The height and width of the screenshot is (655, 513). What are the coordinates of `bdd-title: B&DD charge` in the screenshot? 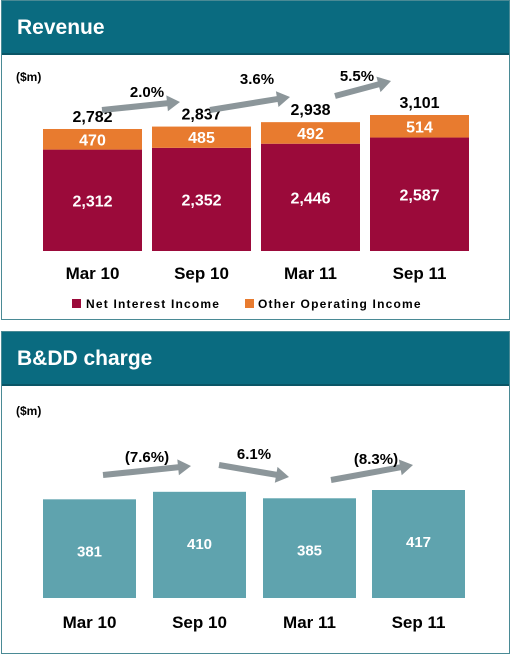 It's located at (85, 358).